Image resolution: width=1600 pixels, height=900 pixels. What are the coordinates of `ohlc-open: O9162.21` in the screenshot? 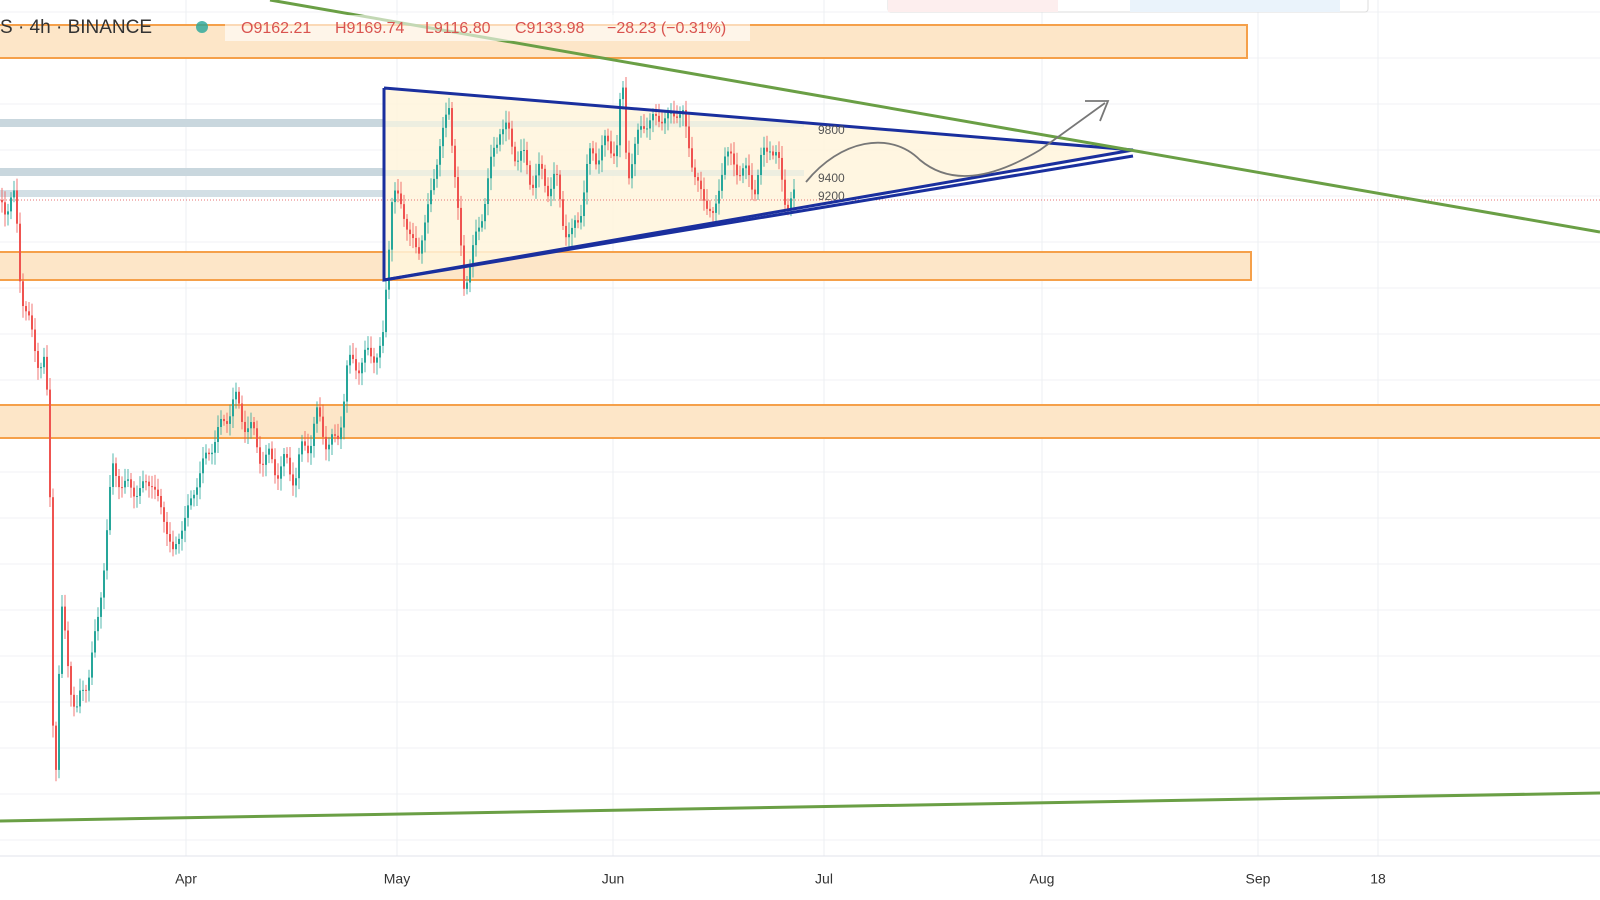 It's located at (276, 28).